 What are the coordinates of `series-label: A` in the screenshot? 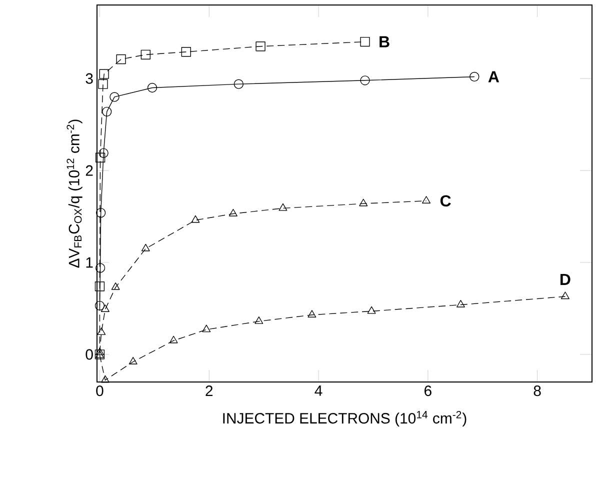 It's located at (494, 76).